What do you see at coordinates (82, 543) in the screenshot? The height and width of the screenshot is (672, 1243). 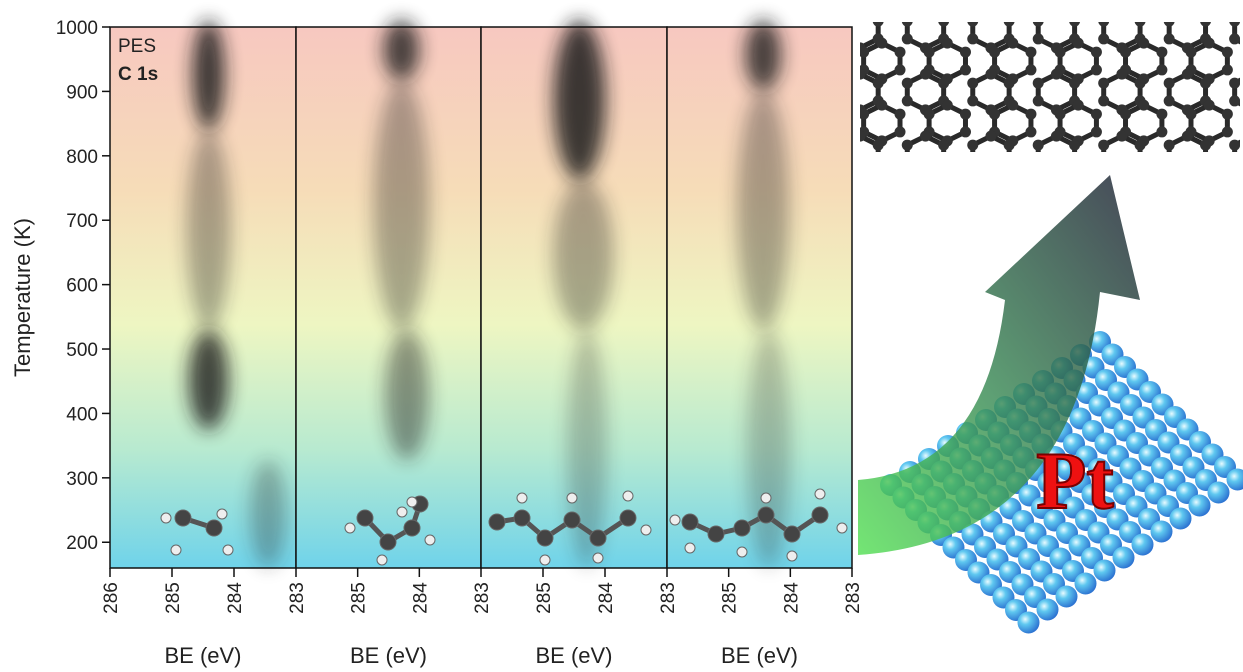 I see `y-tick-label: 200` at bounding box center [82, 543].